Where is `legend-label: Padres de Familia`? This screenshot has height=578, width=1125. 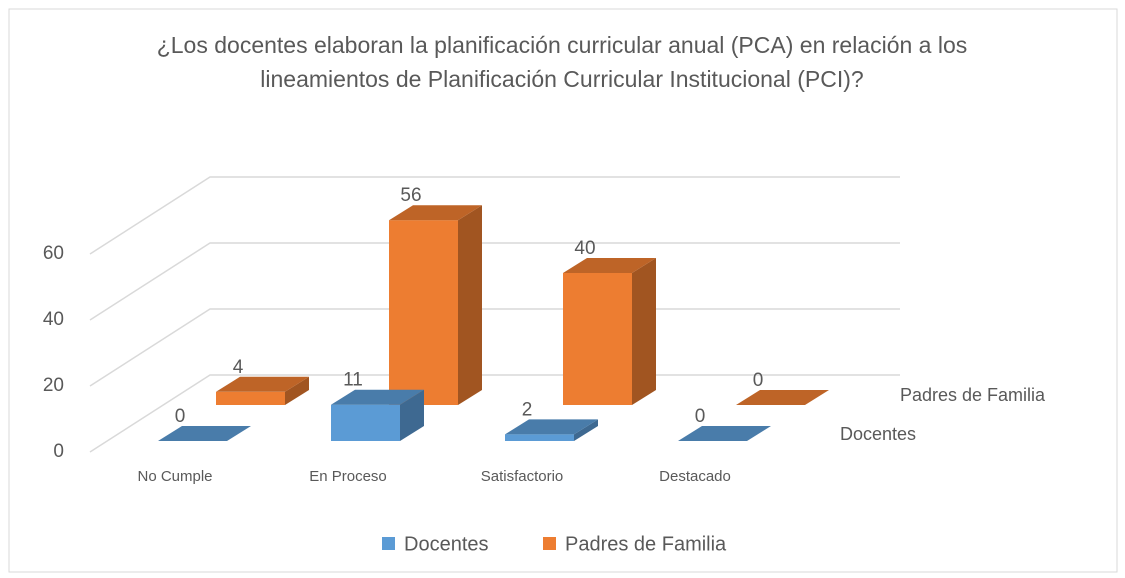 legend-label: Padres de Familia is located at coordinates (646, 544).